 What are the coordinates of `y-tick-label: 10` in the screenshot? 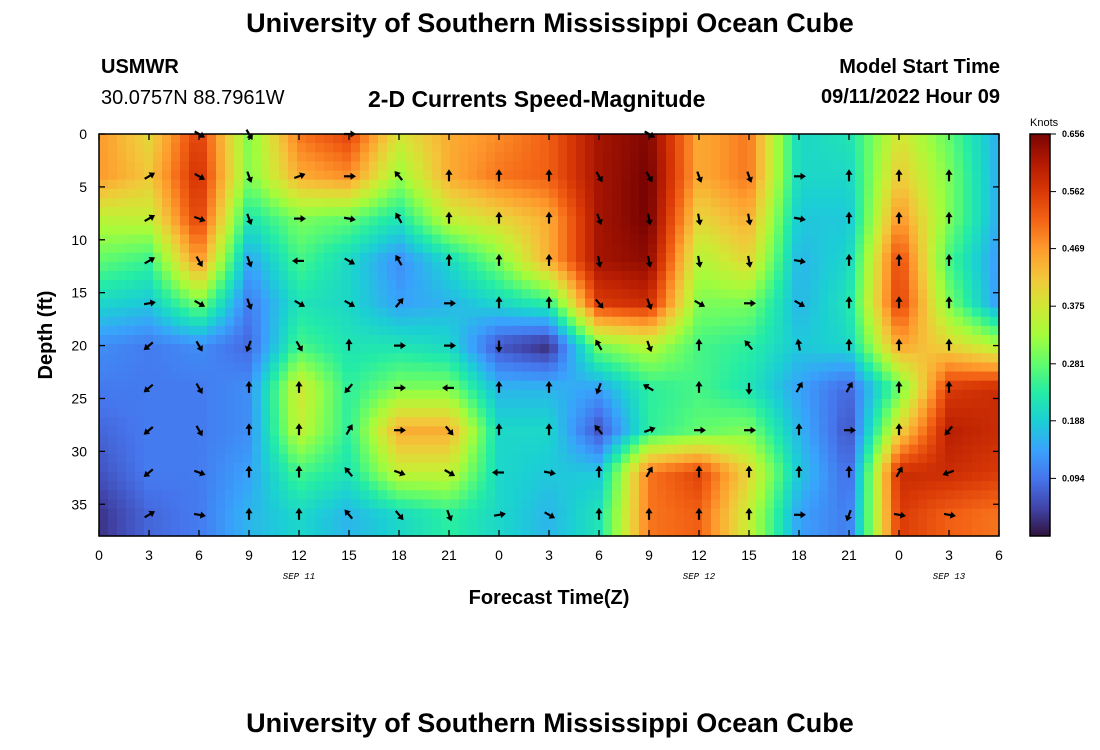 It's located at (79, 240).